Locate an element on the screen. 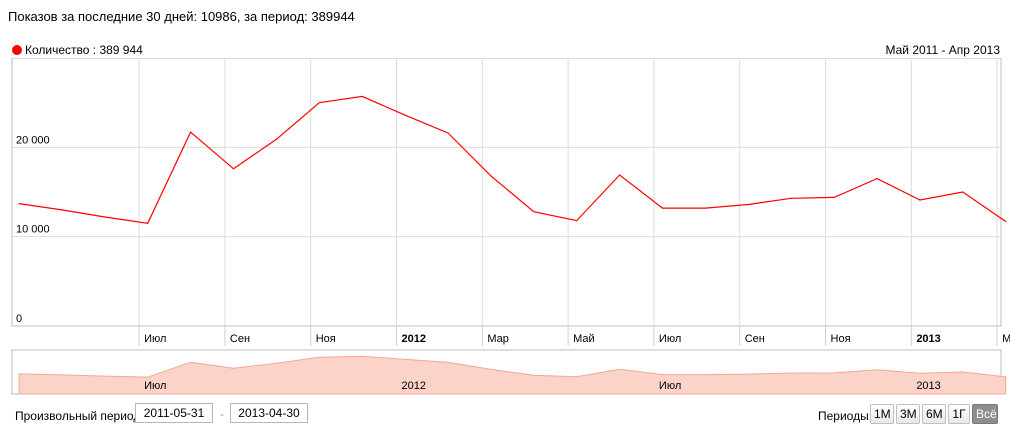 This screenshot has height=437, width=1010. x-tick-label: Май is located at coordinates (584, 339).